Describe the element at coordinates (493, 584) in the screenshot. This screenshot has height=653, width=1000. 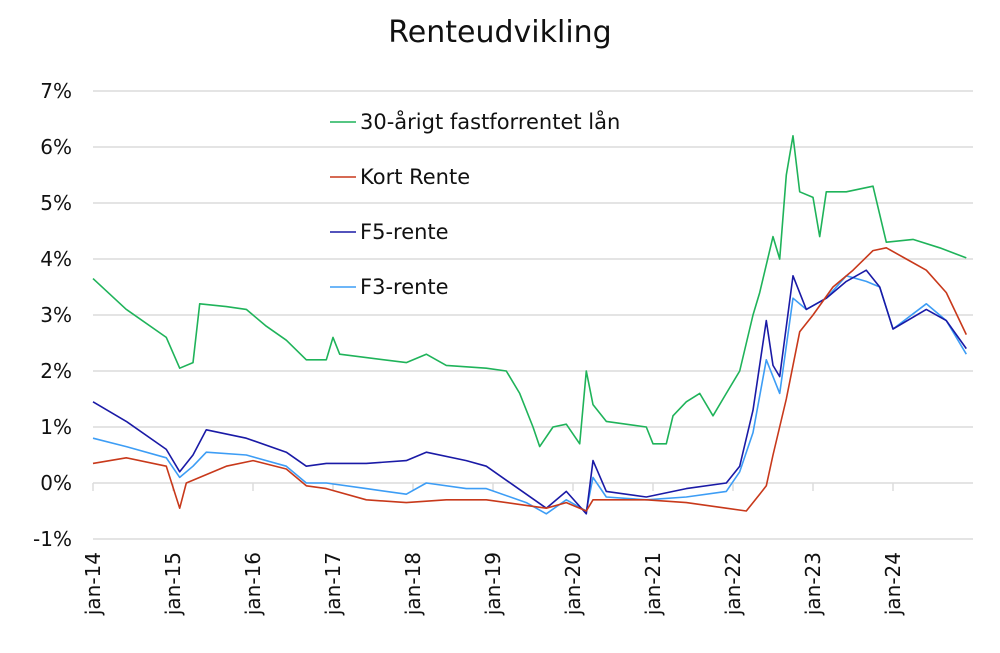
I see `x-tick-label: jan-19` at that location.